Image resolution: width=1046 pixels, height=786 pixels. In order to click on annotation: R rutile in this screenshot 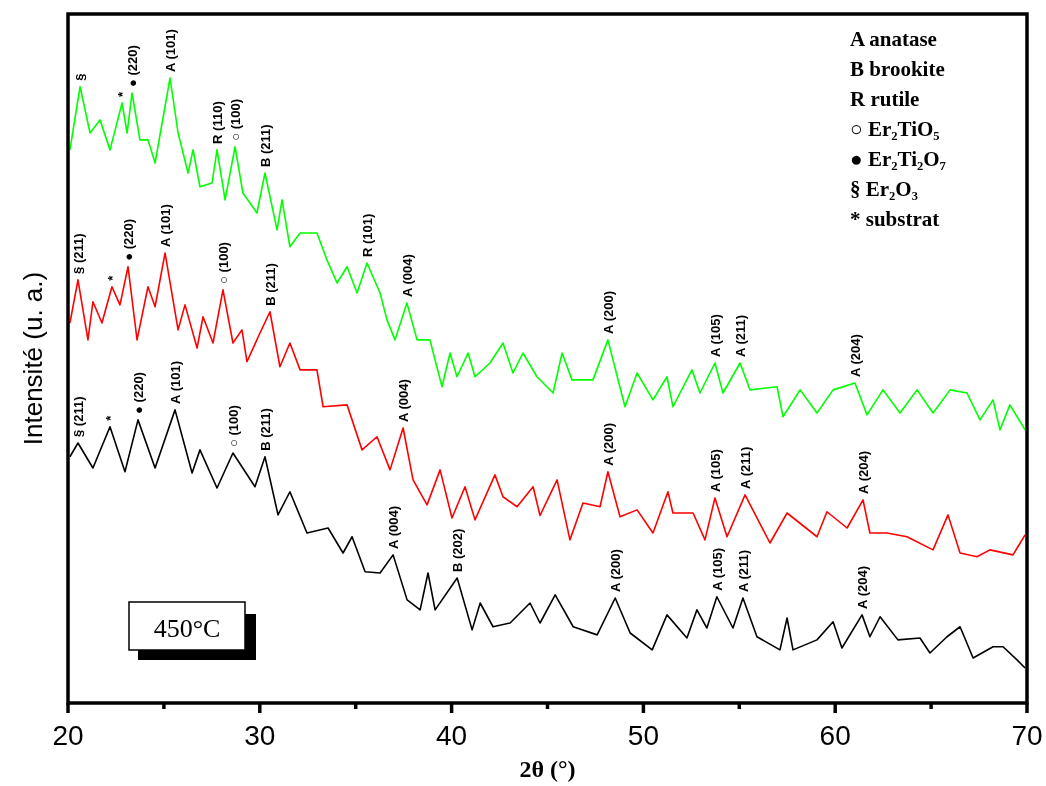, I will do `click(885, 99)`.